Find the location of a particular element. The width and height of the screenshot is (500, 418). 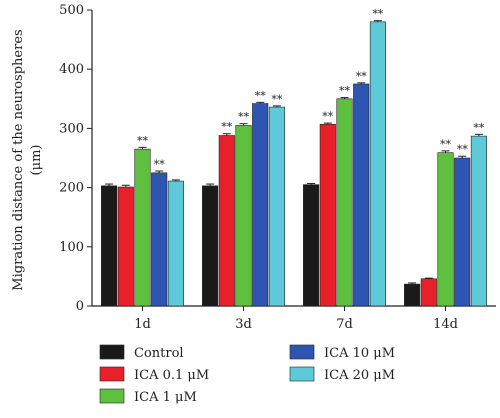

y-axis-unit: (μm) is located at coordinates (36, 160).